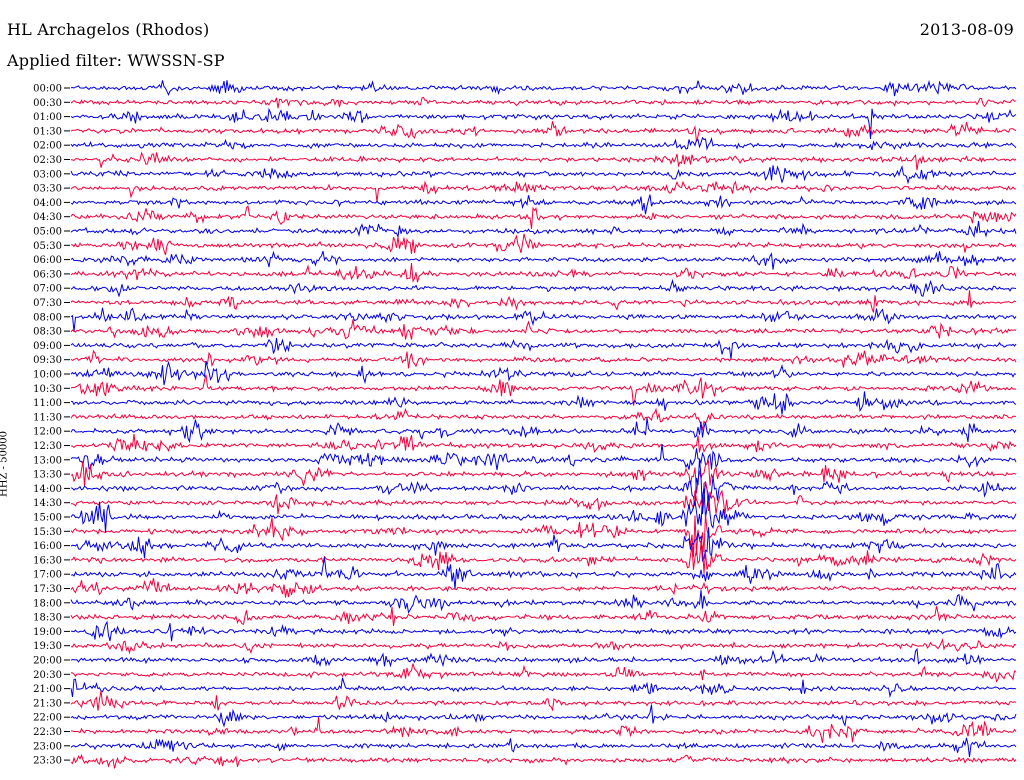 The width and height of the screenshot is (1024, 780). Describe the element at coordinates (47, 646) in the screenshot. I see `row-label: 19:30` at that location.